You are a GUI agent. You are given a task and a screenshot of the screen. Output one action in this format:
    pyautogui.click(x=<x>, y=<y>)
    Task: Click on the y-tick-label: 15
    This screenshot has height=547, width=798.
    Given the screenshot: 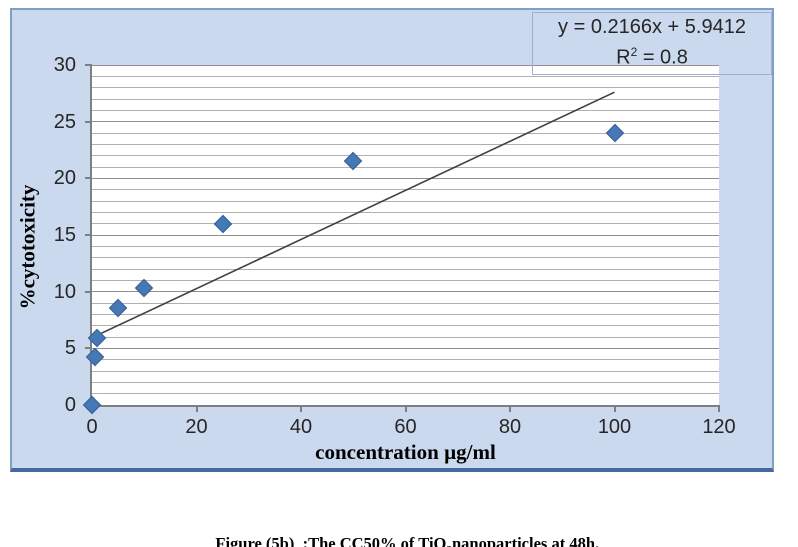 What is the action you would take?
    pyautogui.click(x=64, y=235)
    